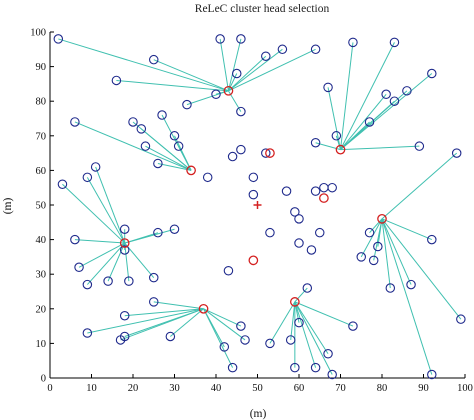  Describe the element at coordinates (41, 171) in the screenshot. I see `y-tick-label: 60` at that location.